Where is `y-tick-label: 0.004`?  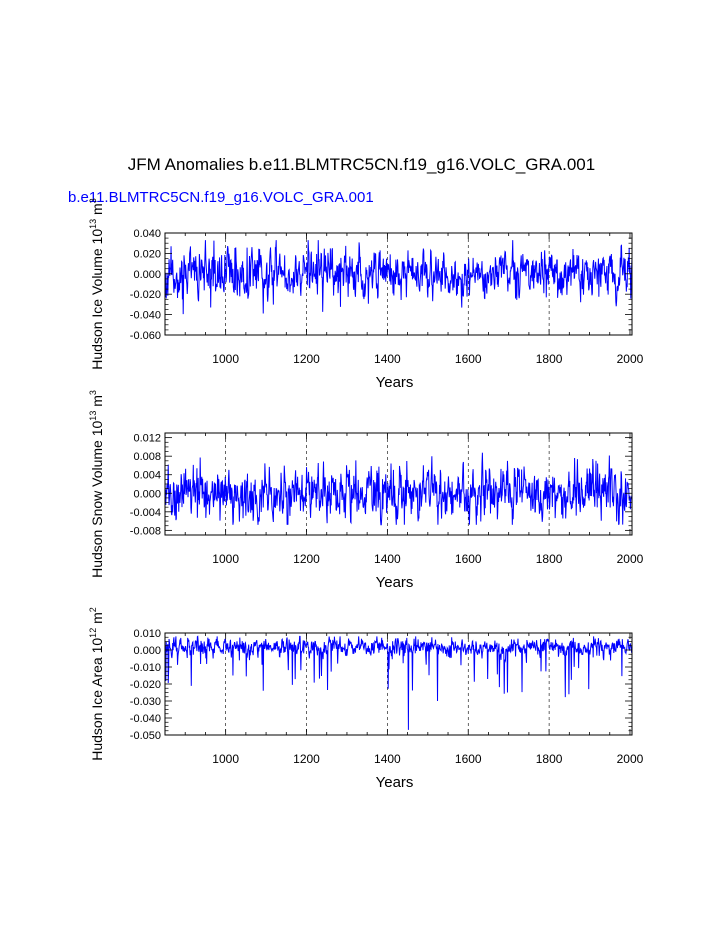
y-tick-label: 0.004 is located at coordinates (147, 476).